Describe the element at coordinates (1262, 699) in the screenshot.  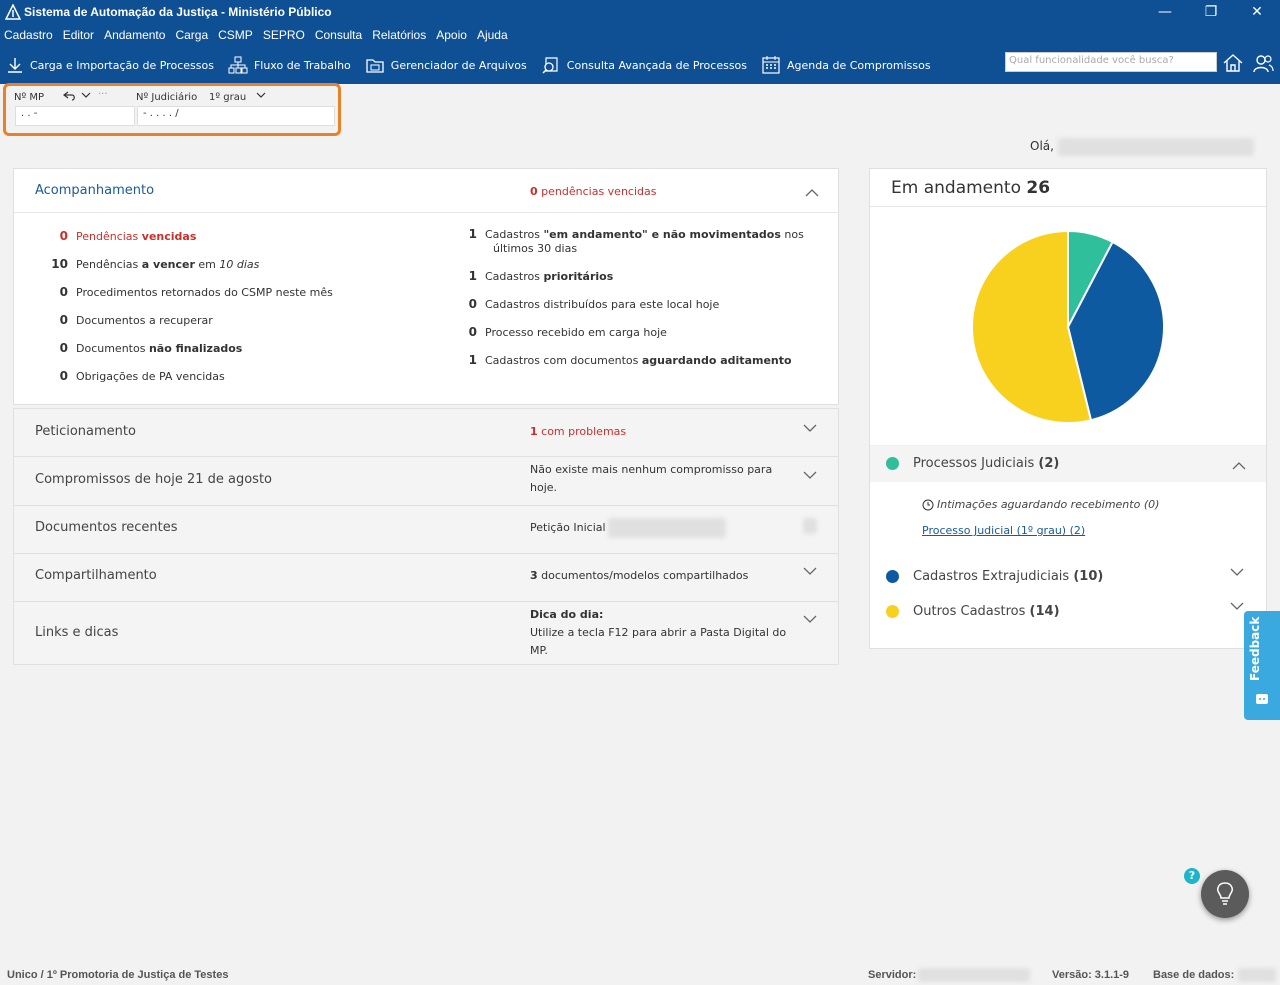
I see `feedback-icon` at that location.